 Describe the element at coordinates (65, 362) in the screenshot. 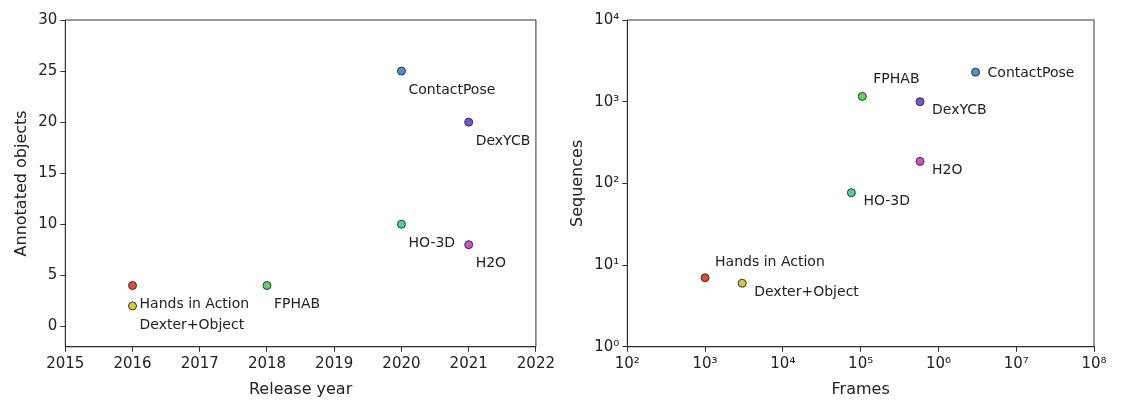

I see `x-tick-label: 2015` at that location.